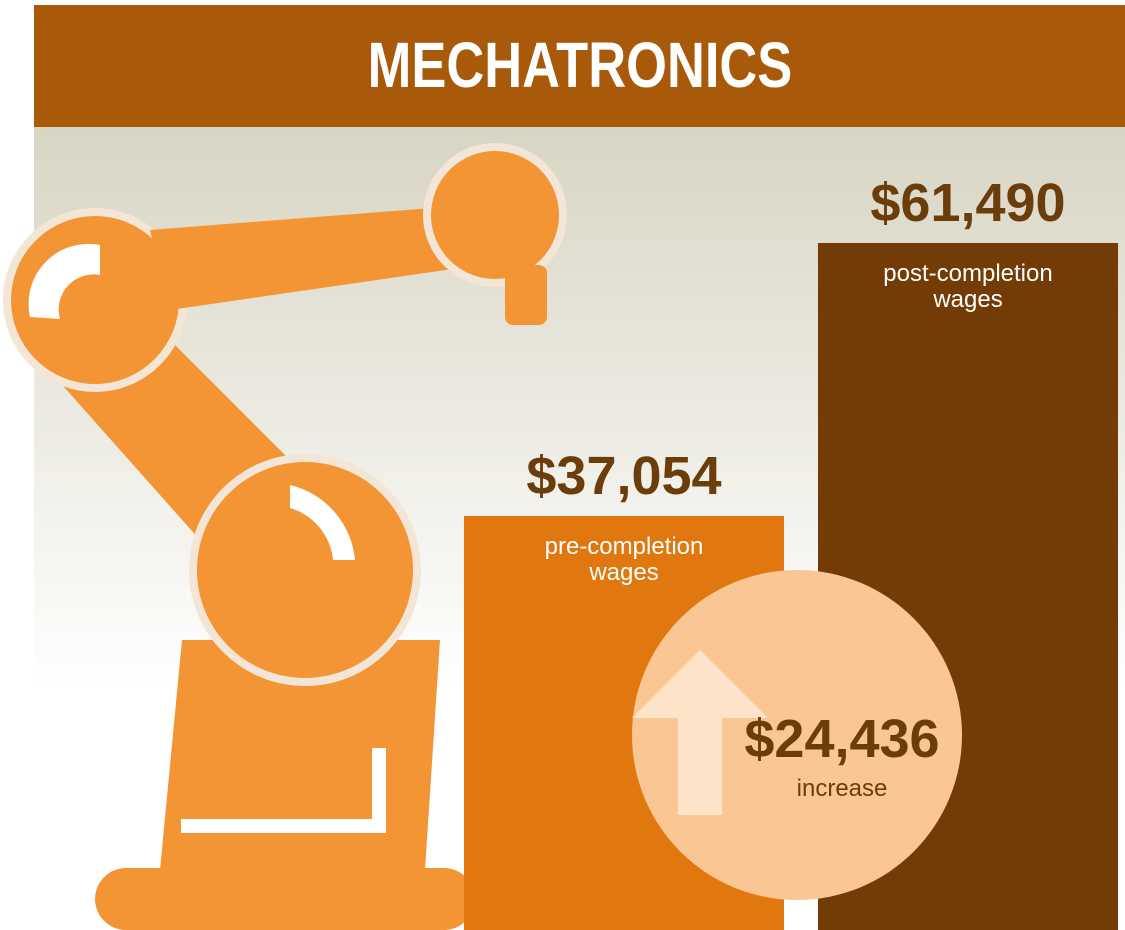 The width and height of the screenshot is (1125, 930). What do you see at coordinates (700, 732) in the screenshot?
I see `arrow-icon` at bounding box center [700, 732].